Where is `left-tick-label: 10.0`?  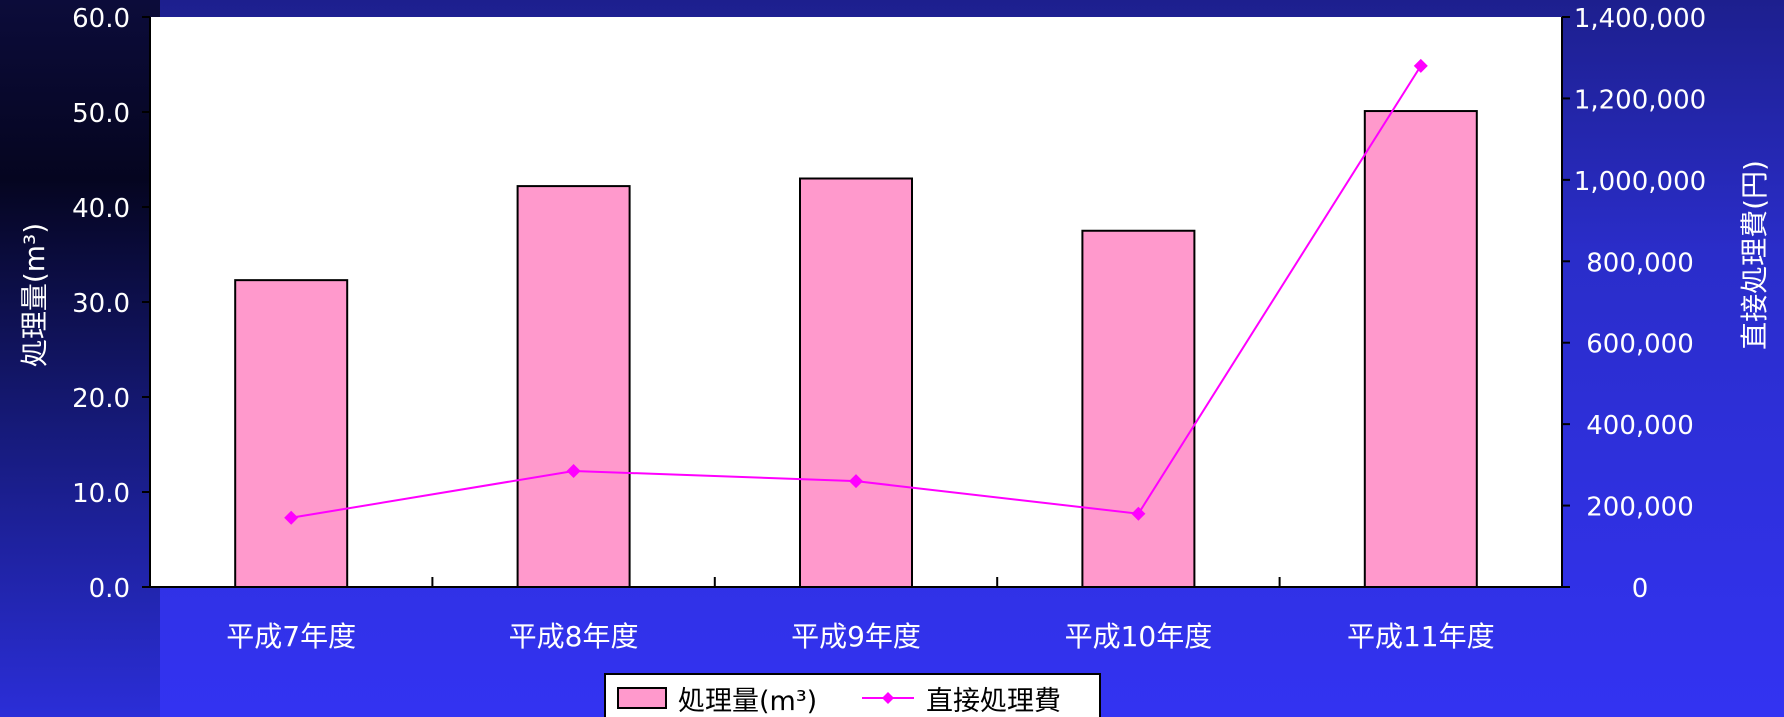
left-tick-label: 10.0 is located at coordinates (101, 494).